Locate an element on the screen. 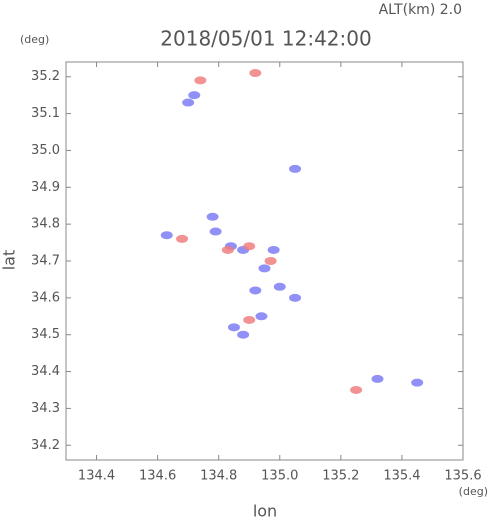  y-axis-label: lat is located at coordinates (9, 260).